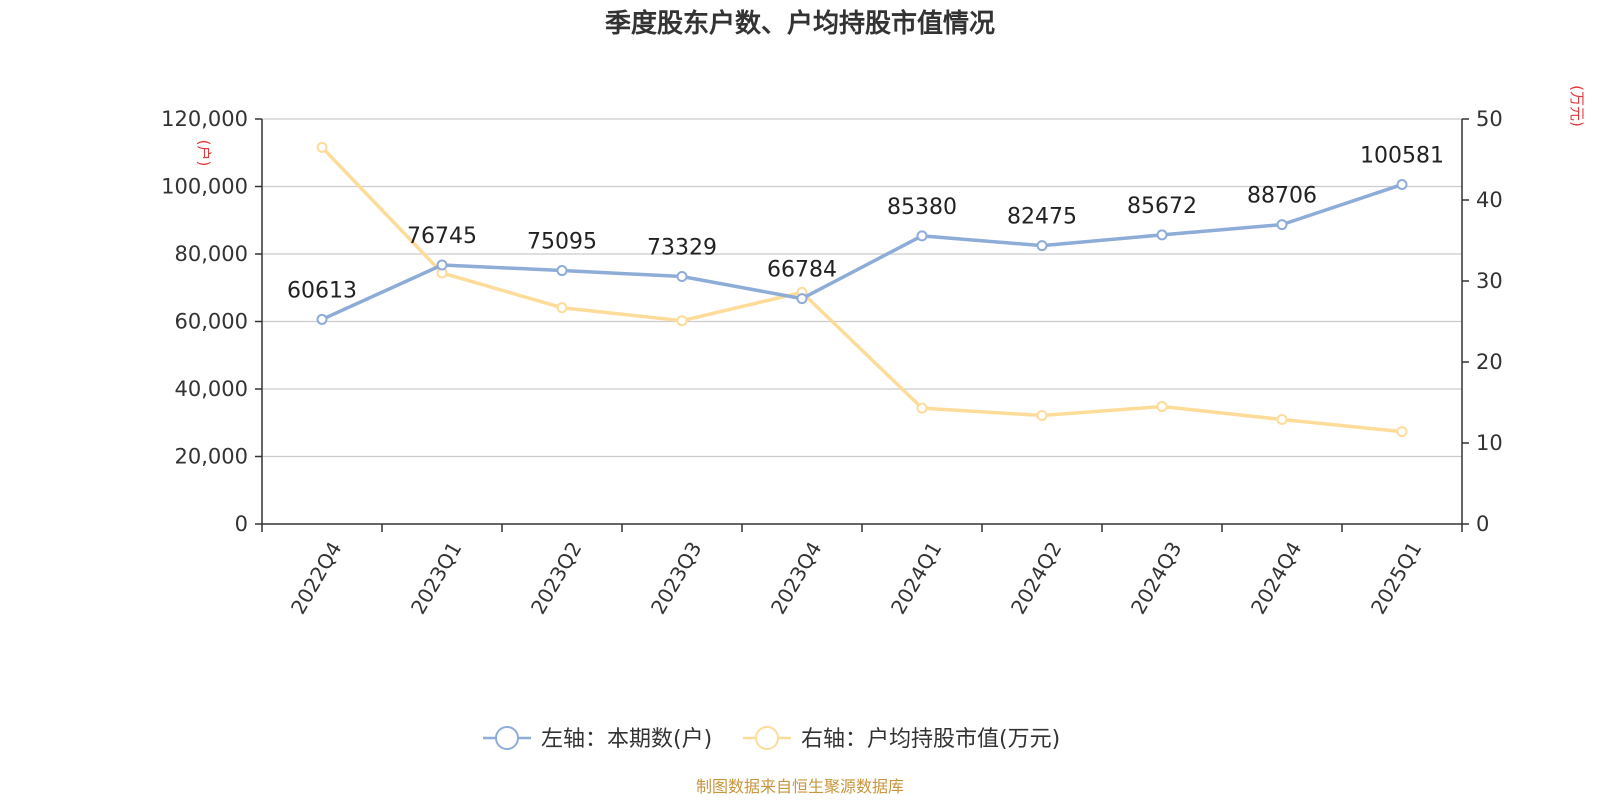 This screenshot has height=800, width=1600. I want to click on x-tick-label: 2024Q2, so click(1036, 578).